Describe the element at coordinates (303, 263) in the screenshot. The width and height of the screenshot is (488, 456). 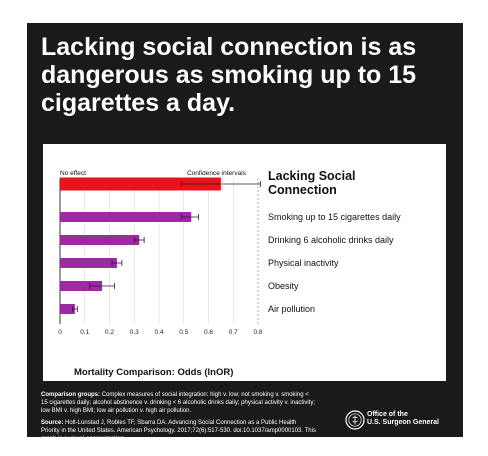
I see `category-label-physical-inactivity: Physical inactivity` at that location.